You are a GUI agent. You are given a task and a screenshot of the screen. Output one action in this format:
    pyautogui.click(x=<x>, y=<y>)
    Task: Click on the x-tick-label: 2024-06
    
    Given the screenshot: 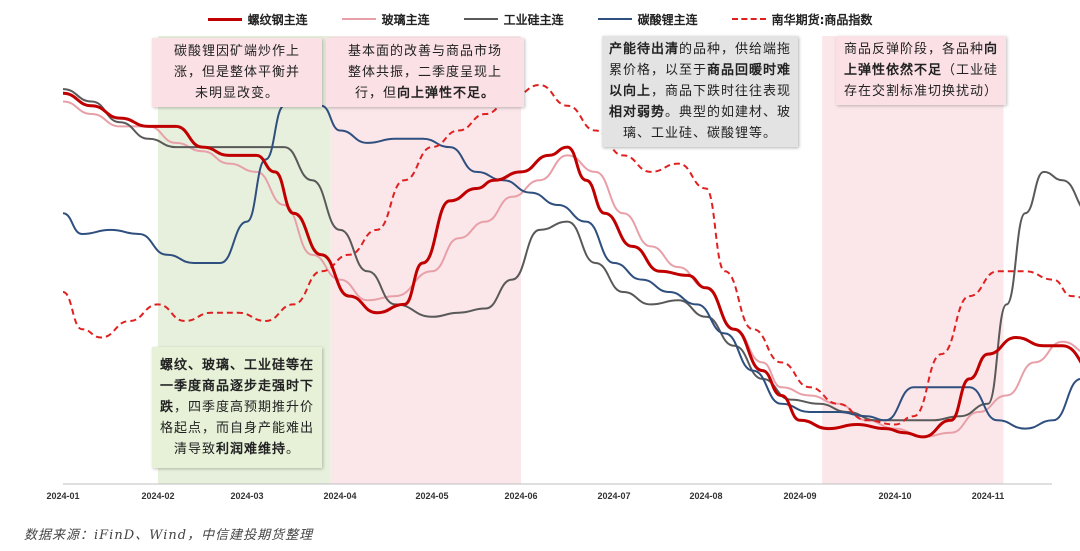 What is the action you would take?
    pyautogui.click(x=520, y=496)
    